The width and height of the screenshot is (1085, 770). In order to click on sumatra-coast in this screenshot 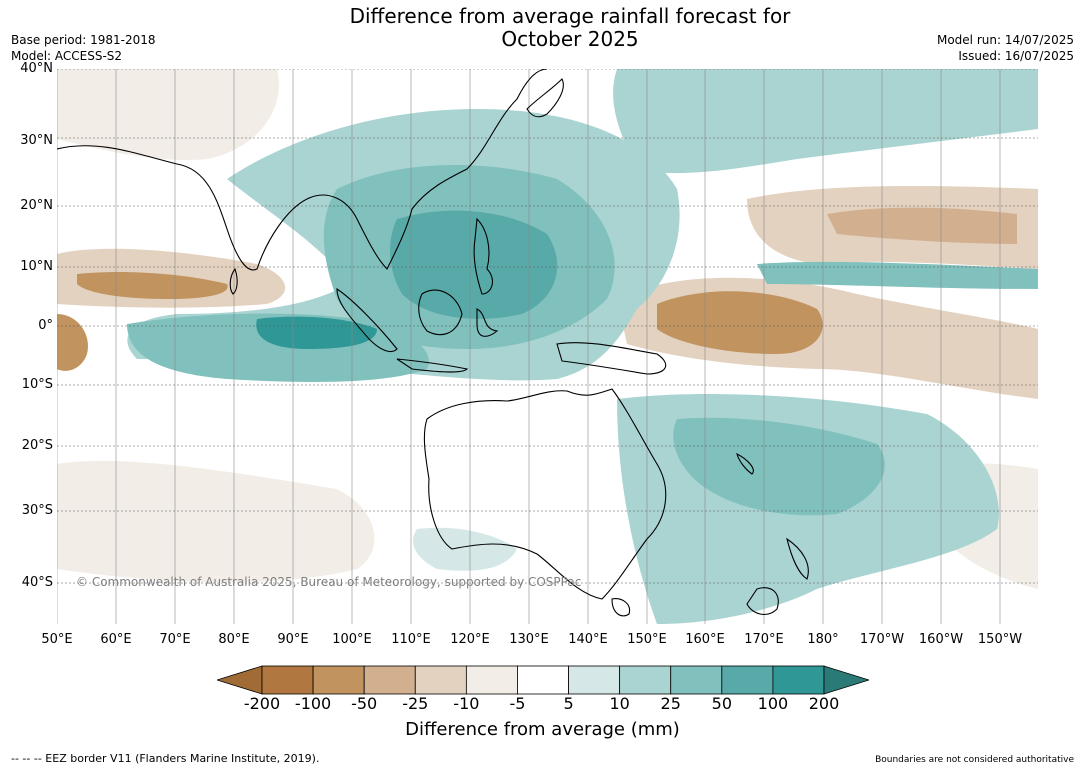, I will do `click(367, 320)`.